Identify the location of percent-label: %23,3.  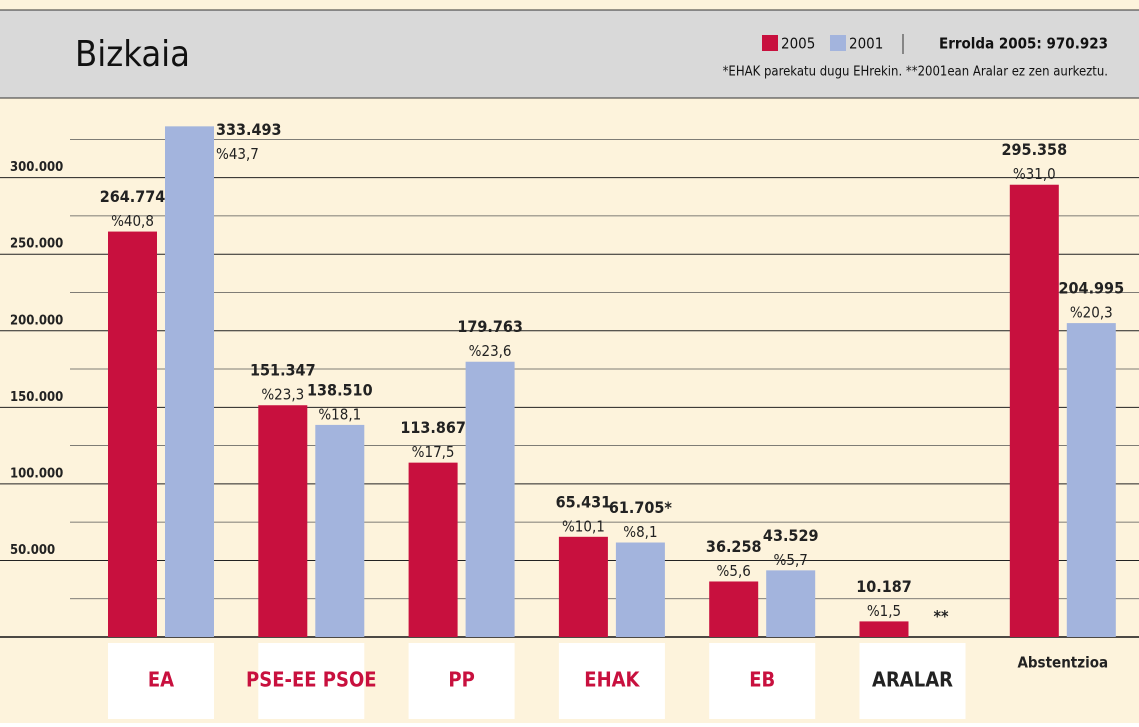
(282, 395).